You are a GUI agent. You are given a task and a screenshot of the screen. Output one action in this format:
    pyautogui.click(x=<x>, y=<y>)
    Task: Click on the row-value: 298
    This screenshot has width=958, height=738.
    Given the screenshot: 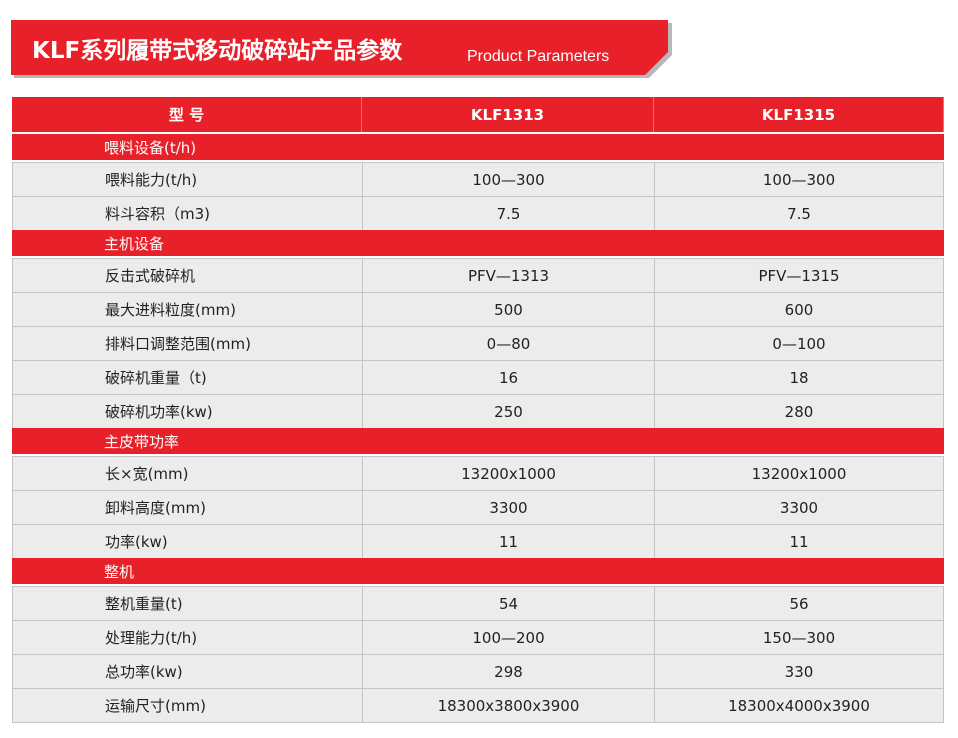 What is the action you would take?
    pyautogui.click(x=508, y=671)
    